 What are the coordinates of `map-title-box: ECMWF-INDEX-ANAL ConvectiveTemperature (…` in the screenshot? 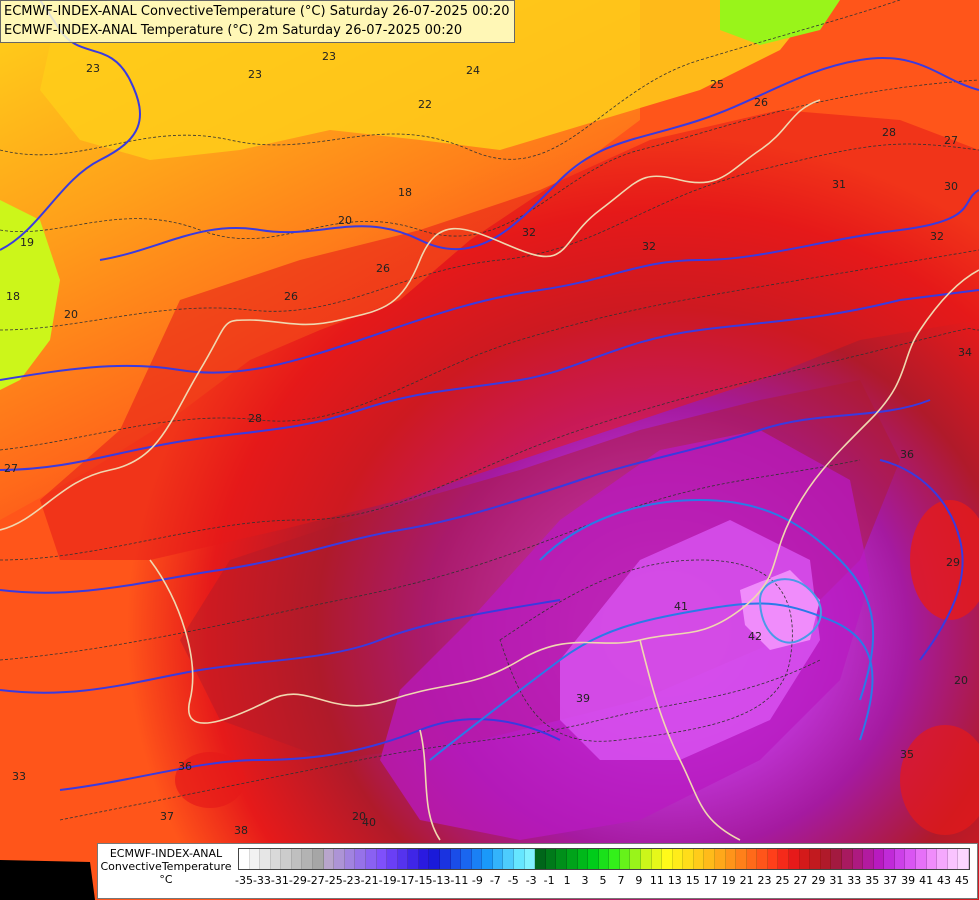 It's located at (257, 21).